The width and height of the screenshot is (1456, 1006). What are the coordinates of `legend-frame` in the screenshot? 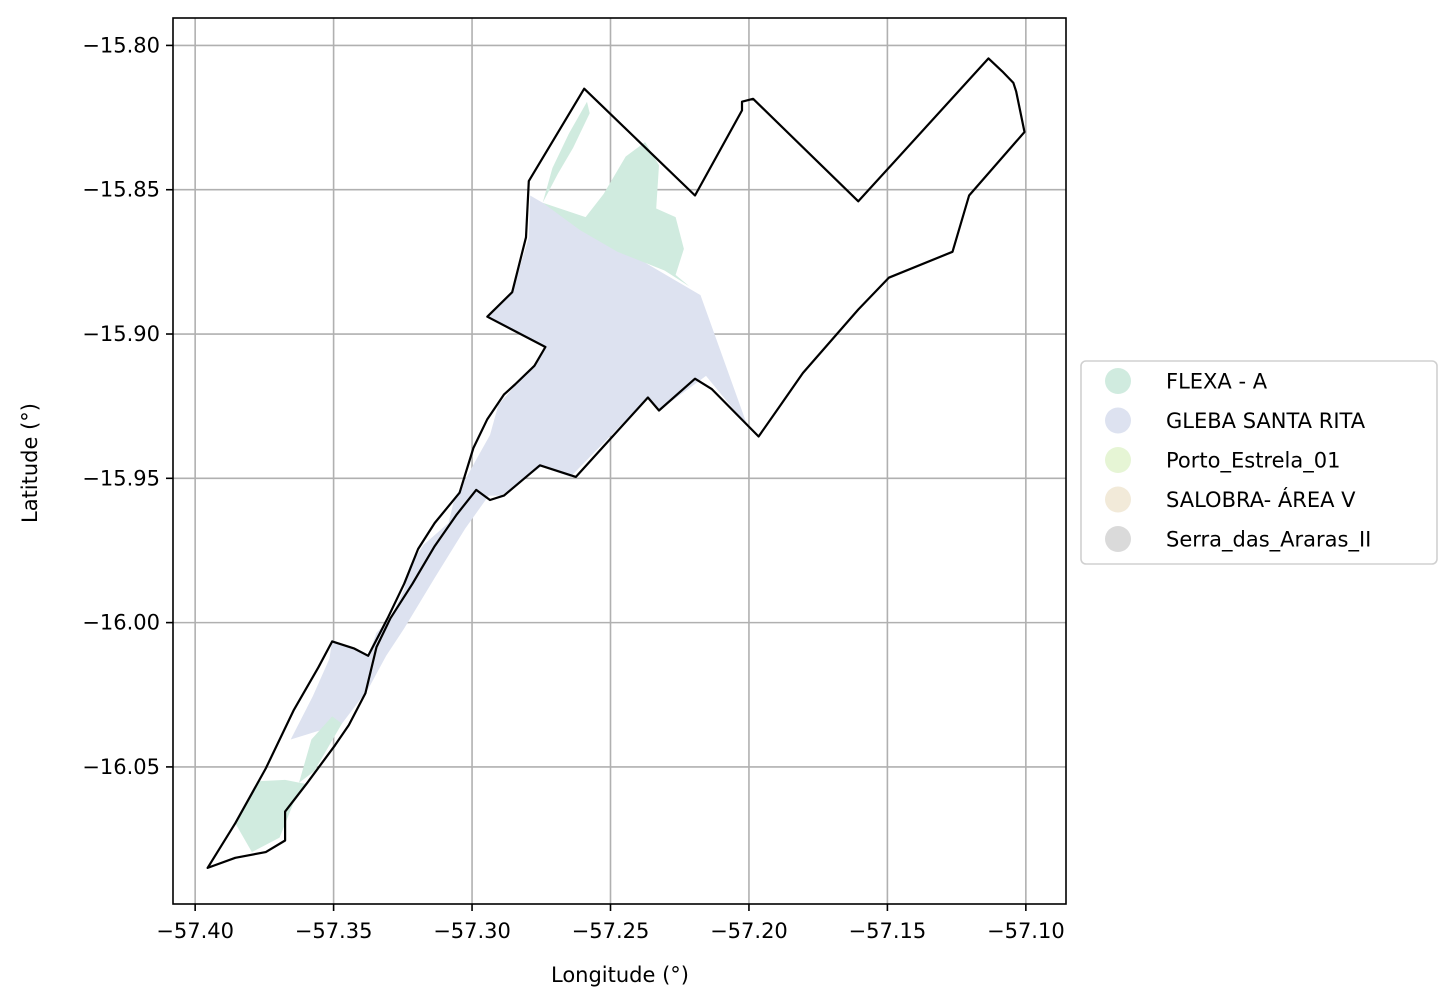 It's located at (1259, 462).